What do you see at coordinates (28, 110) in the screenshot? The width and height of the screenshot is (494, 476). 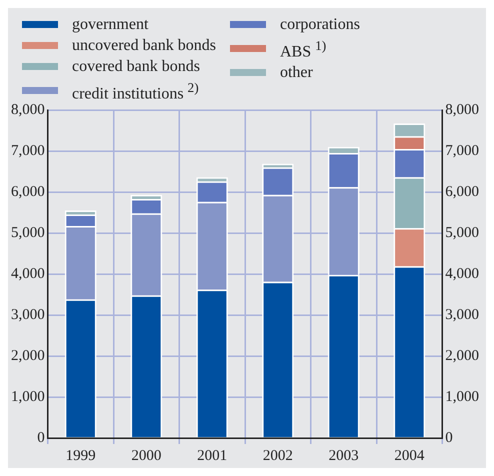 I see `y-tick-label: 8,000` at bounding box center [28, 110].